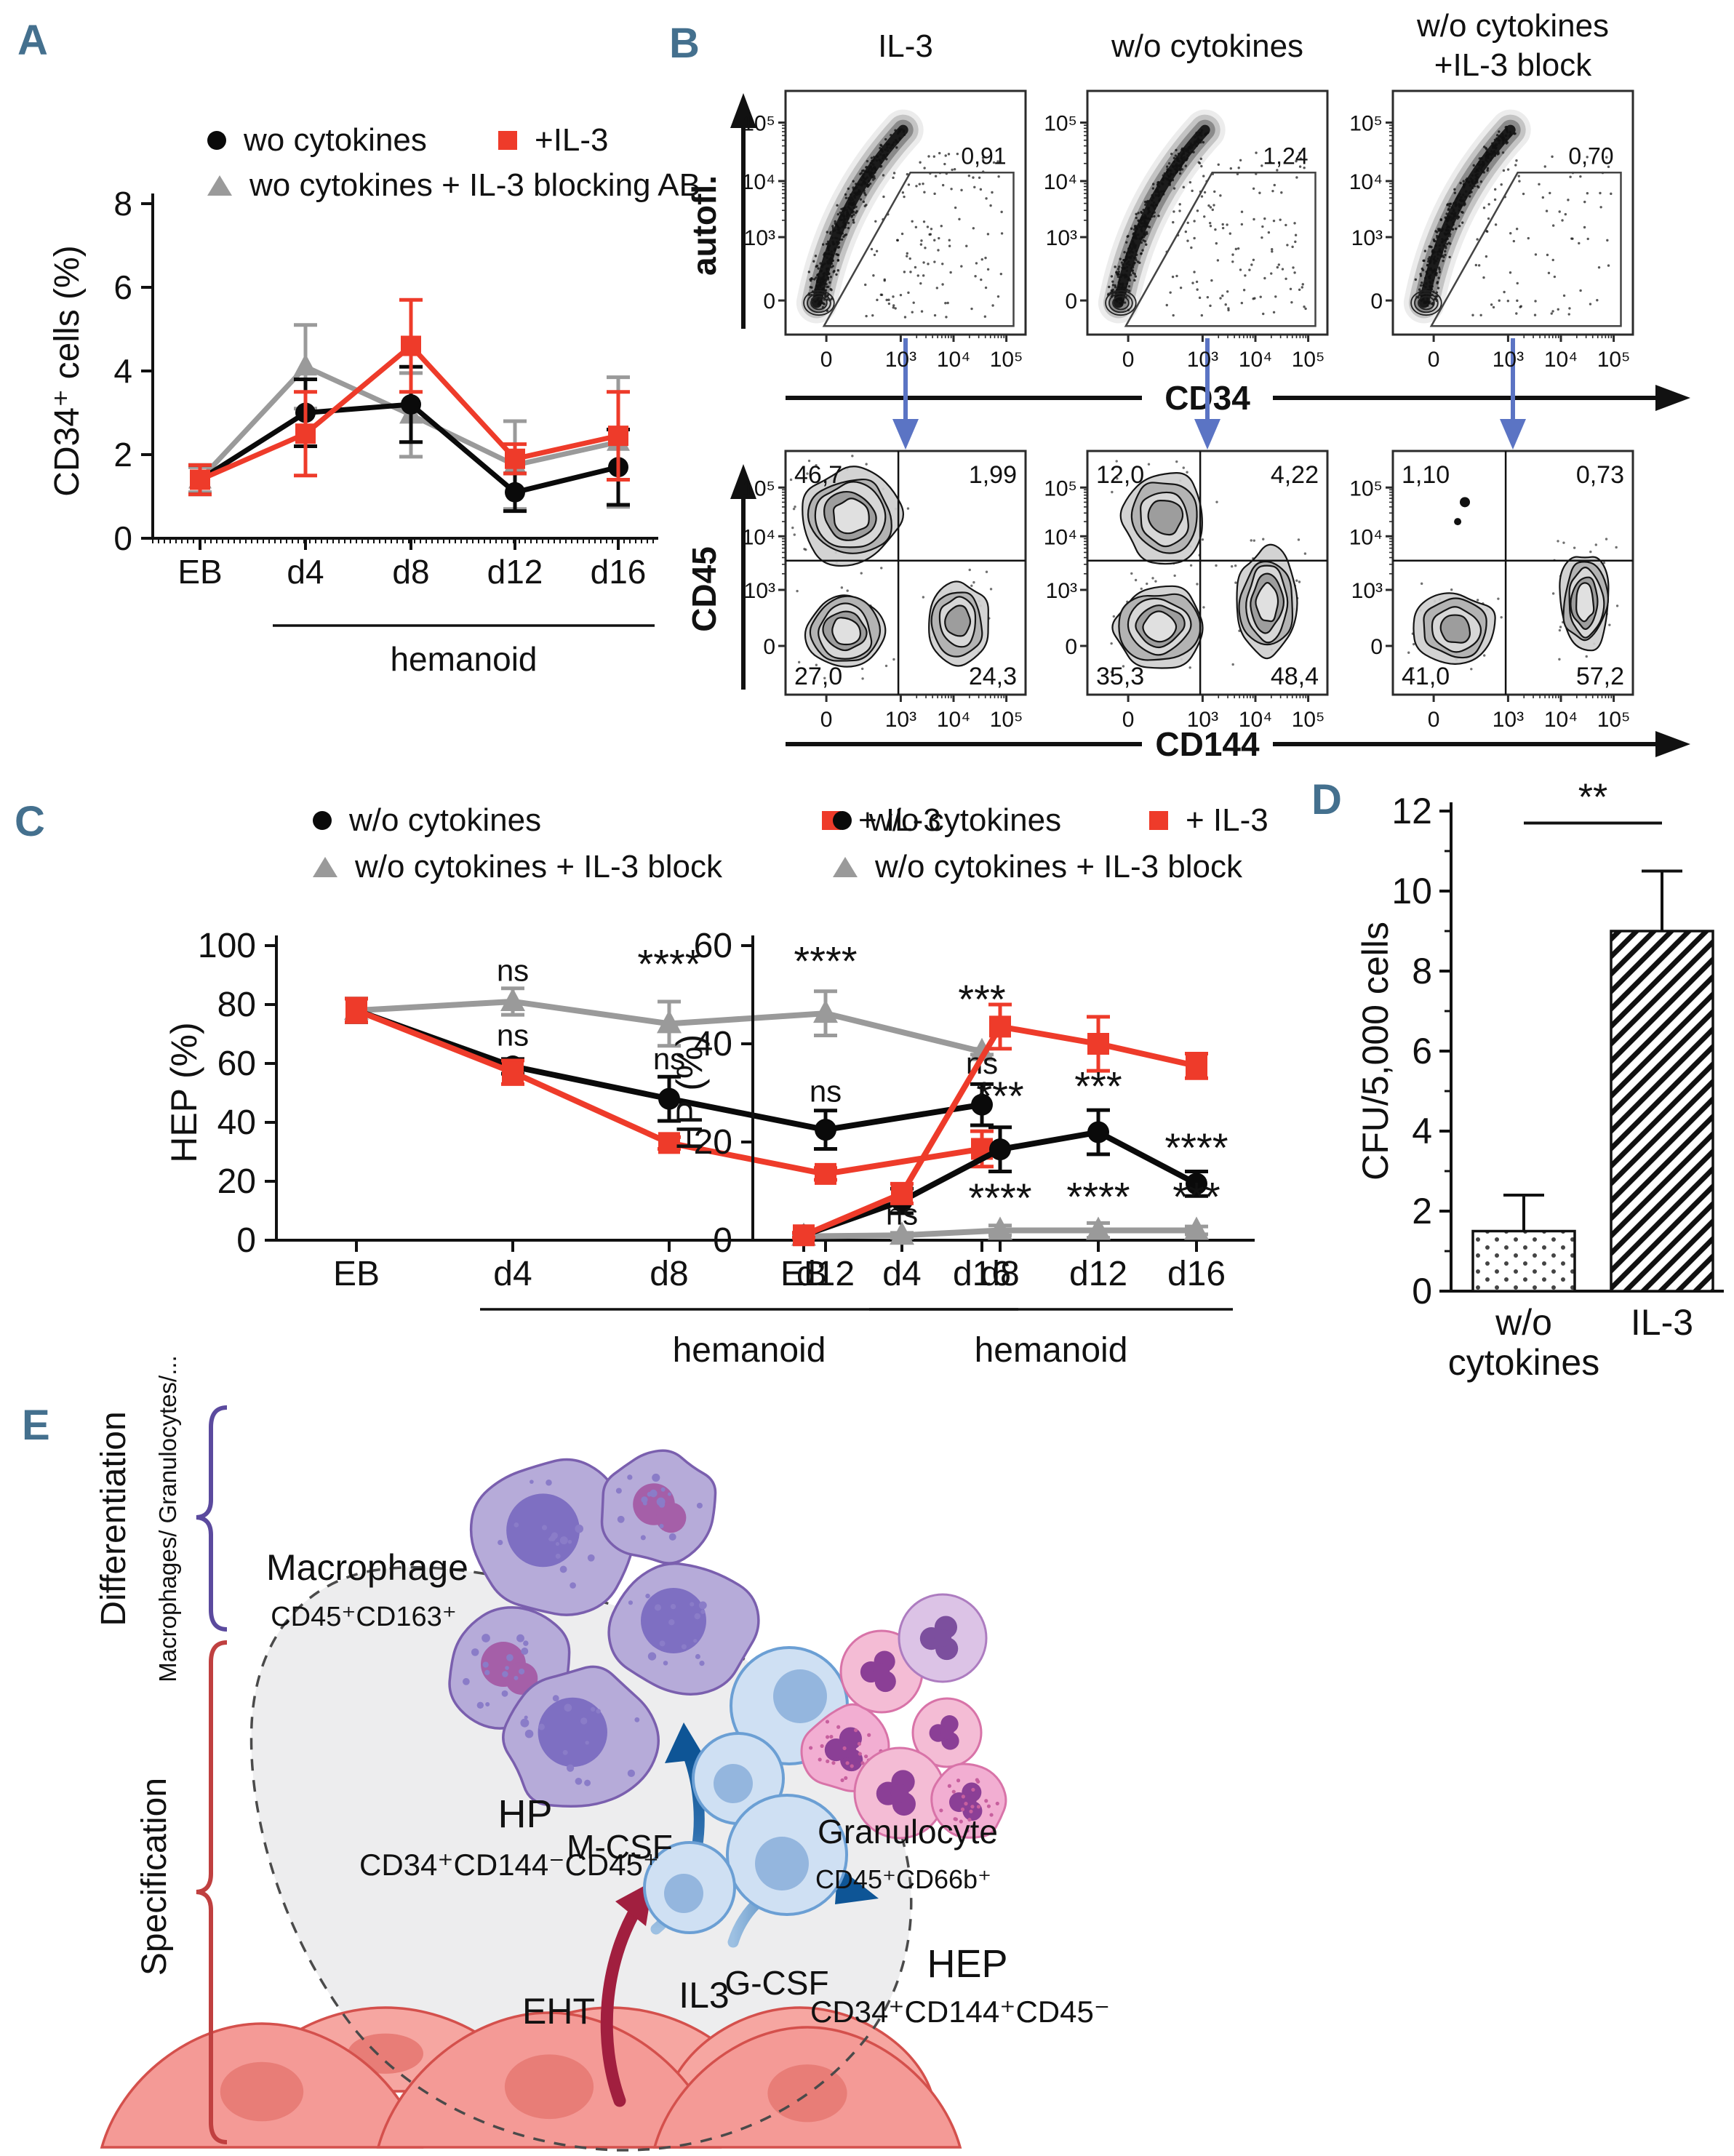 The image size is (1734, 2156). Describe the element at coordinates (509, 1865) in the screenshot. I see `hp-markers: CD34⁺CD144⁻CD45⁺` at that location.